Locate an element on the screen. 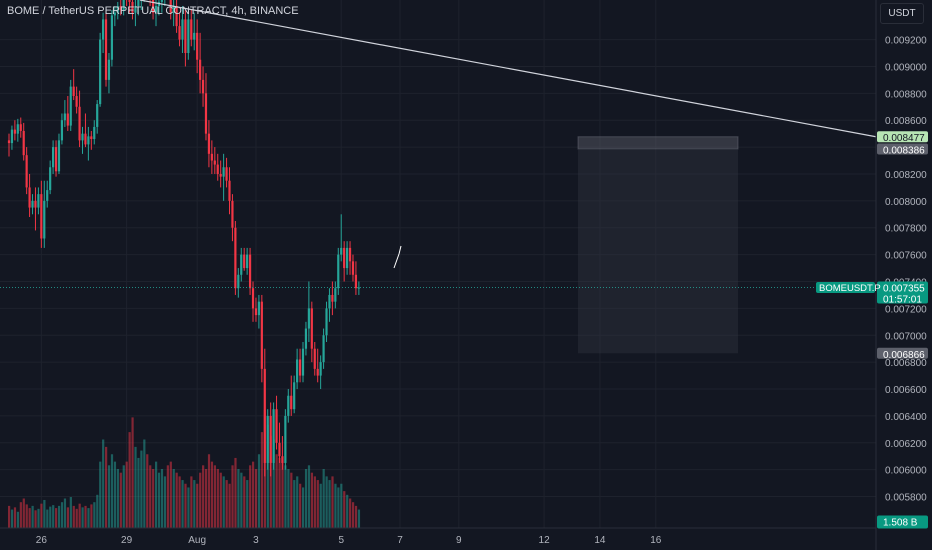 The height and width of the screenshot is (550, 932). volume-tag-bg is located at coordinates (902, 522).